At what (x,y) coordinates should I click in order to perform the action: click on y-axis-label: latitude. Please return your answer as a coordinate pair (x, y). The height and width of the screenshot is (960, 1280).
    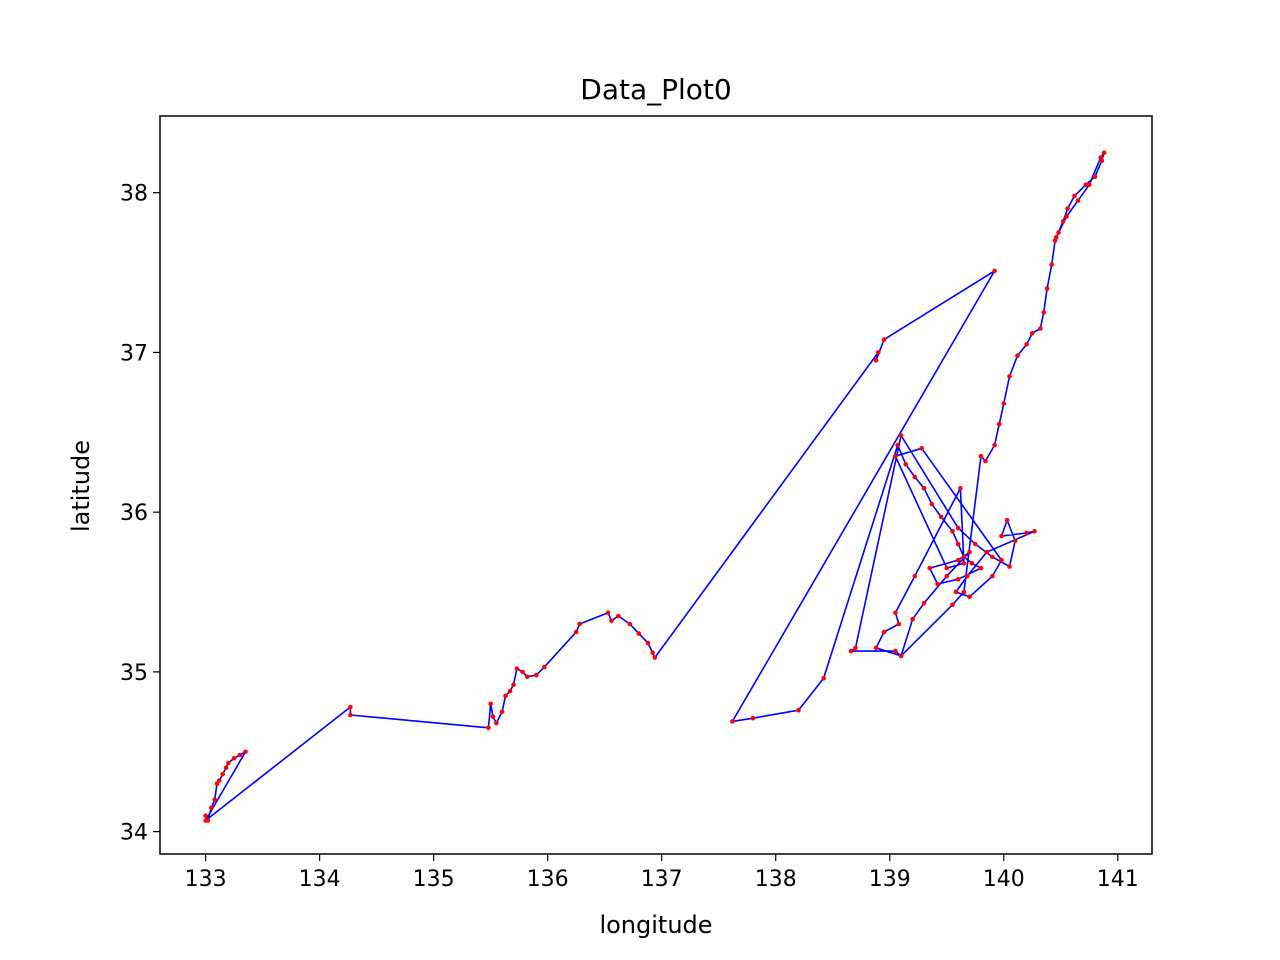
    Looking at the image, I should click on (81, 486).